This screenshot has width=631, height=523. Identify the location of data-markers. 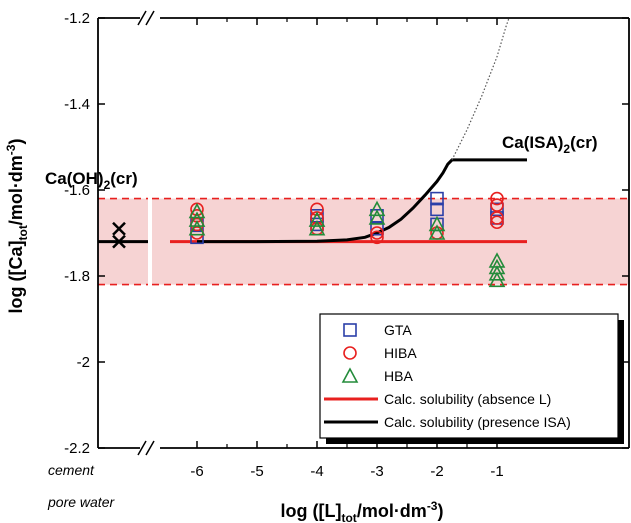
(309, 239).